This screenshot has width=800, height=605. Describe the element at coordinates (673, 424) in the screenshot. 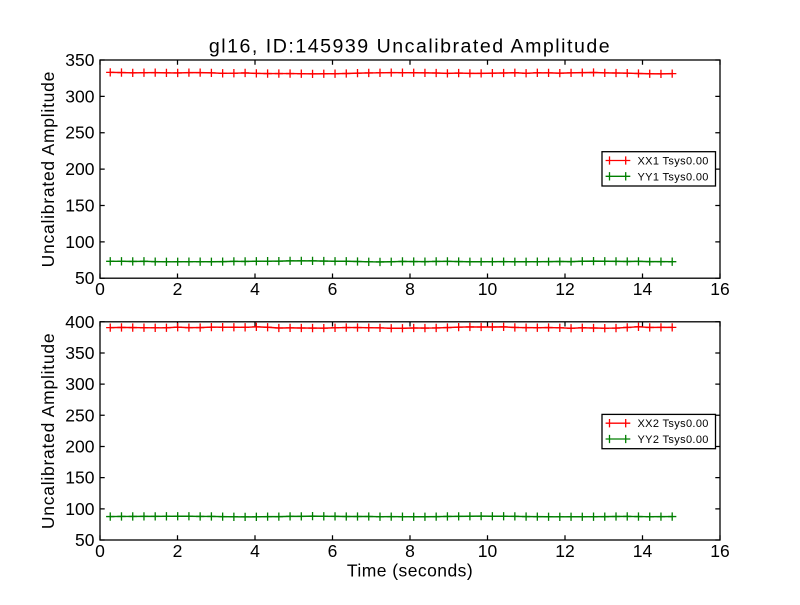

I see `svg-text: XX2 Tsys0.00` at that location.